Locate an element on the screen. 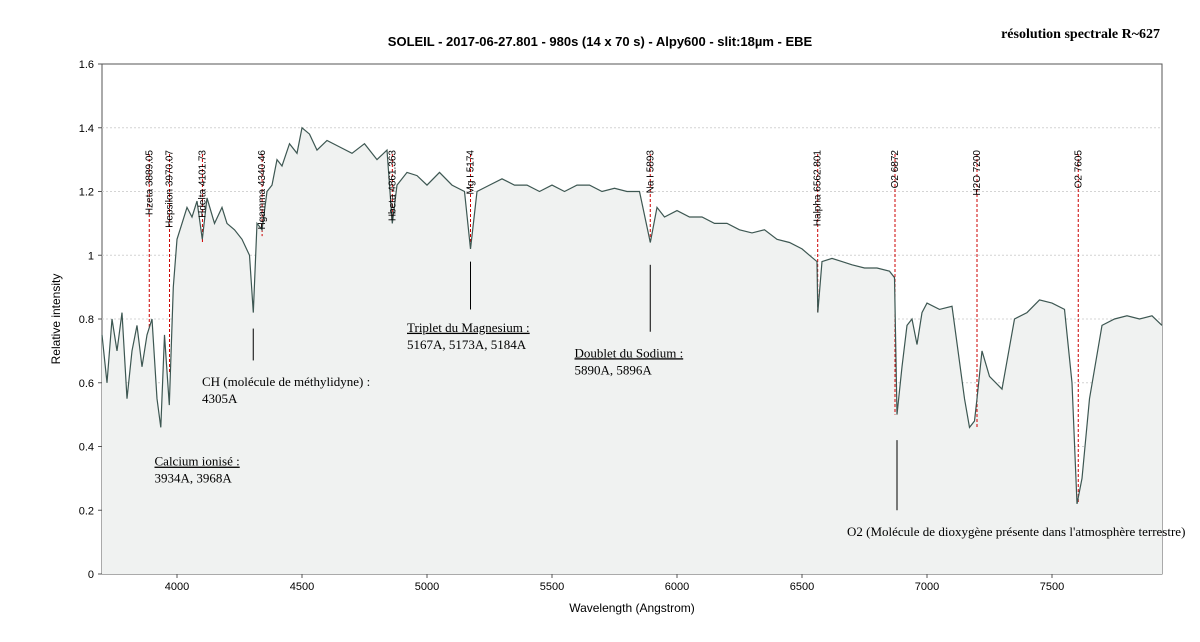 The width and height of the screenshot is (1200, 642). x-axis-label: Wavelength (Angstrom) is located at coordinates (632, 608).